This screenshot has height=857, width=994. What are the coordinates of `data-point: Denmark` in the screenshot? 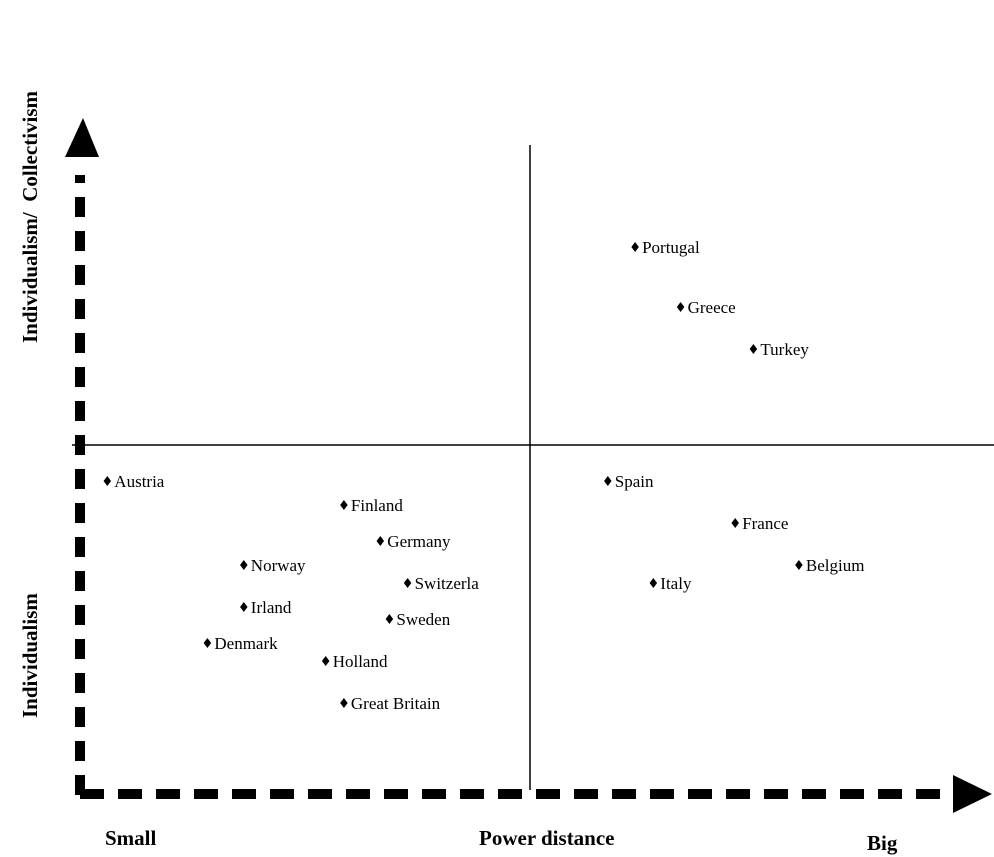 It's located at (240, 643).